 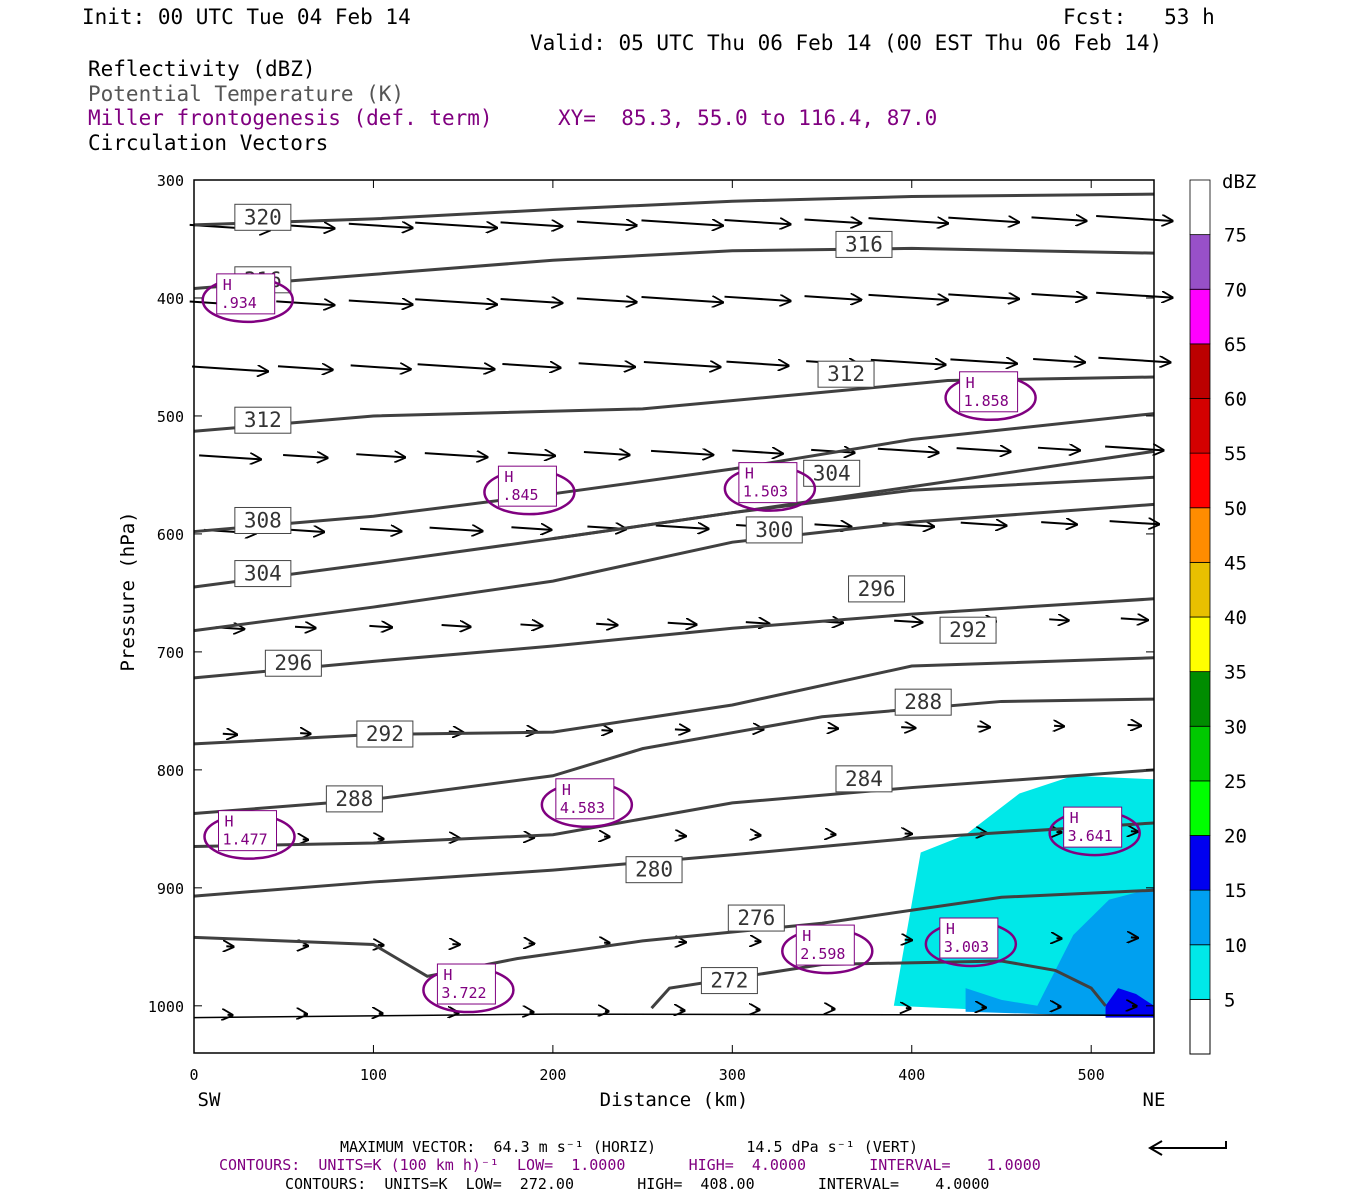 I want to click on field-vectors: Circulation Vectors, so click(x=208, y=143).